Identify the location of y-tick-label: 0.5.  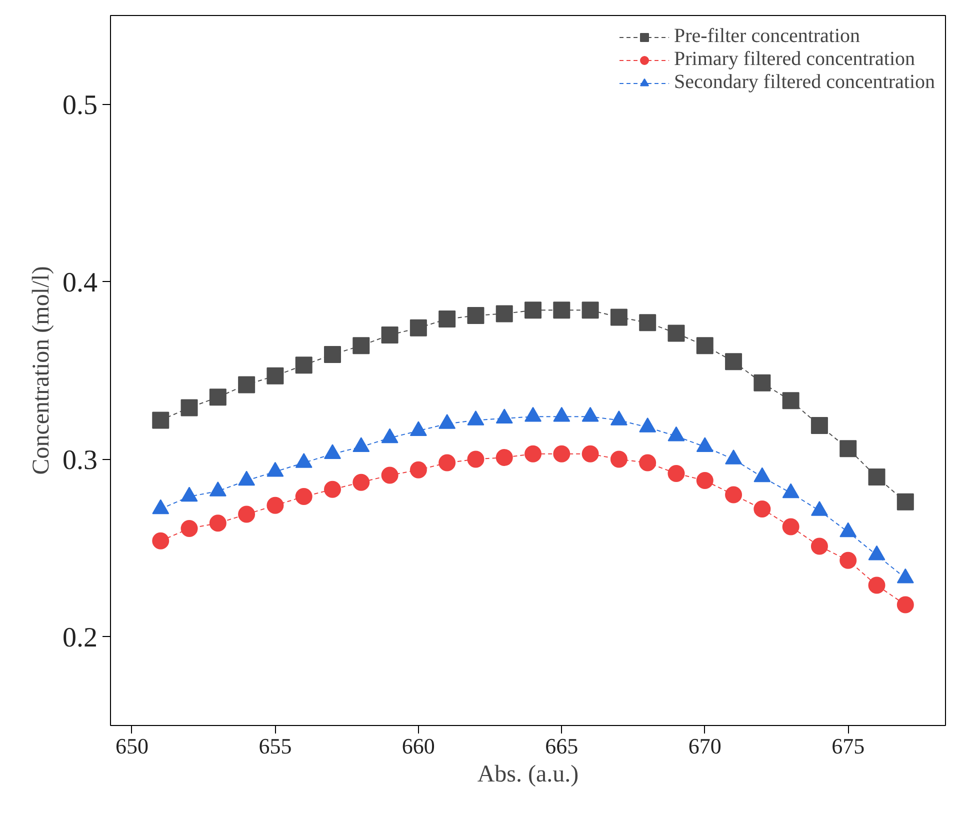
(80, 105).